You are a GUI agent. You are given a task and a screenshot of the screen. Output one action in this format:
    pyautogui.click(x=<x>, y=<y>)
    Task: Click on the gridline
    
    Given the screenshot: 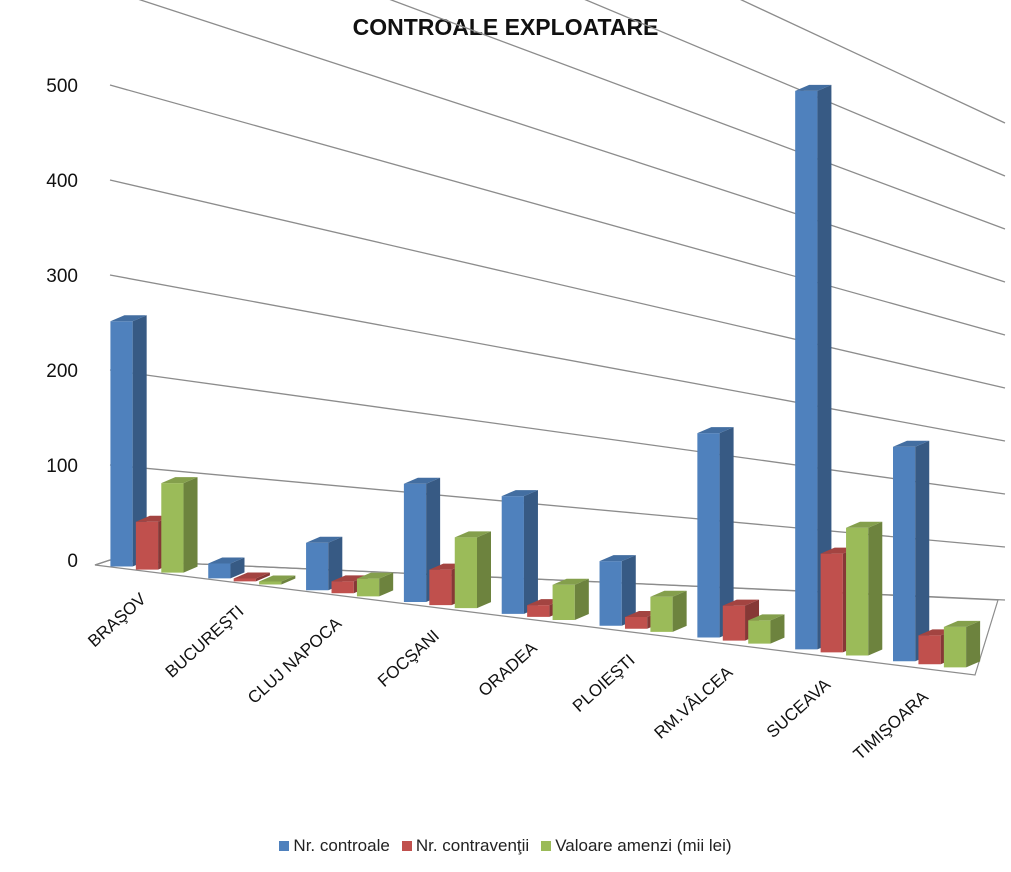 What is the action you would take?
    pyautogui.click(x=795, y=88)
    